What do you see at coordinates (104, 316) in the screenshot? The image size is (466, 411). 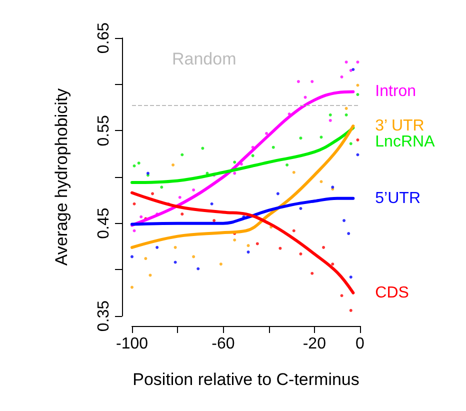 I see `y-tick-label: 0.35` at bounding box center [104, 316].